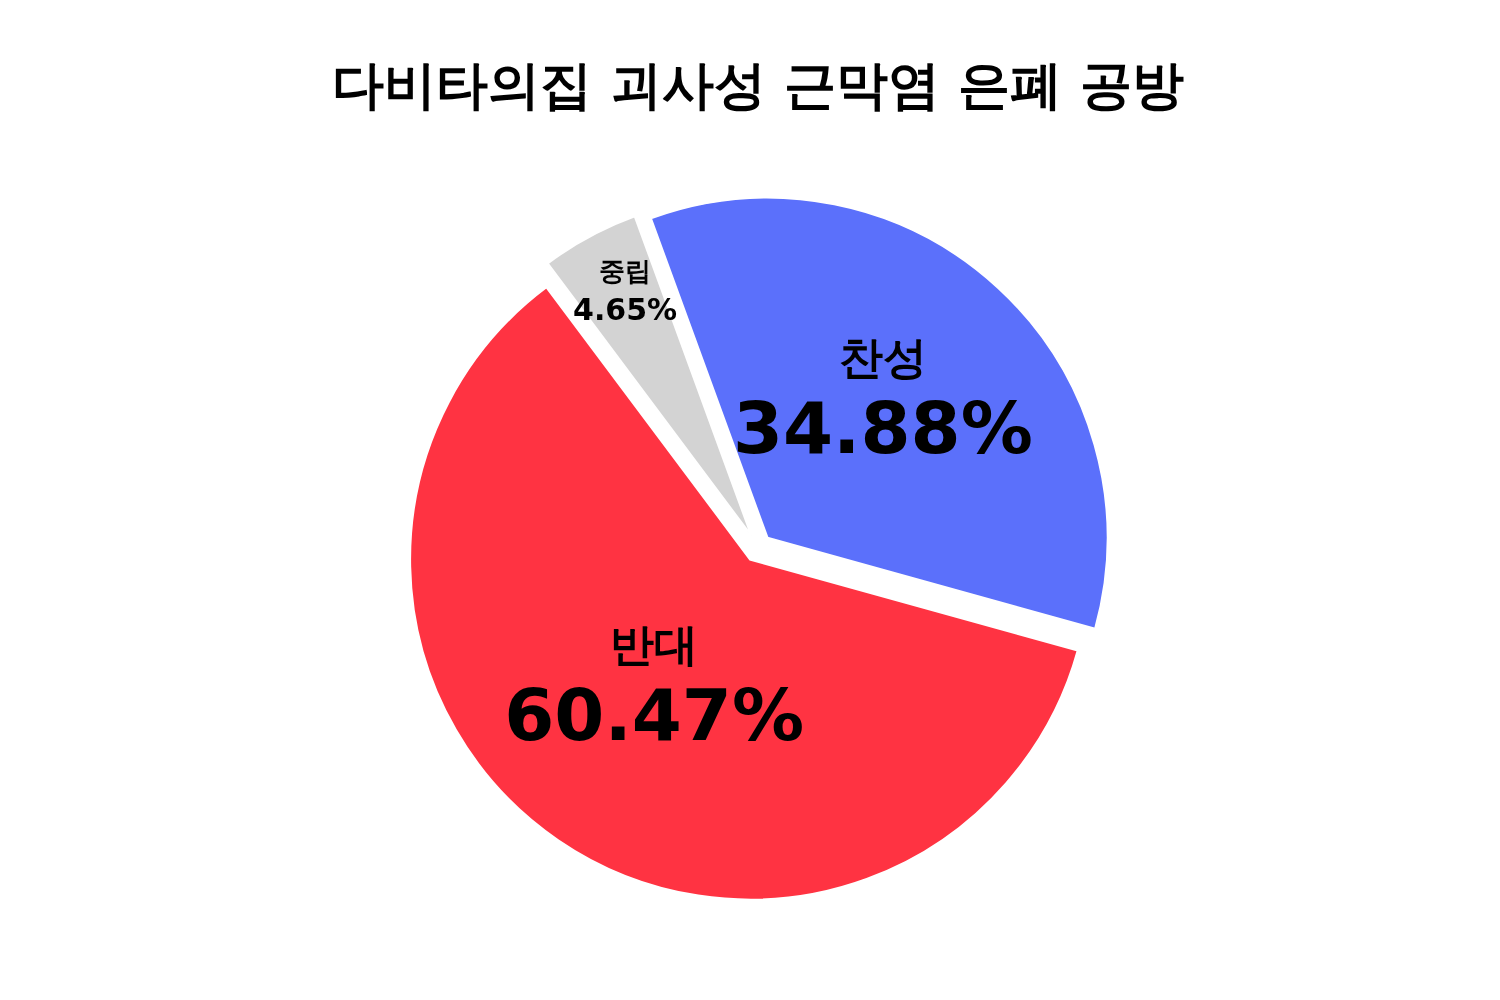  What do you see at coordinates (882, 427) in the screenshot?
I see `data-label: 34.88%` at bounding box center [882, 427].